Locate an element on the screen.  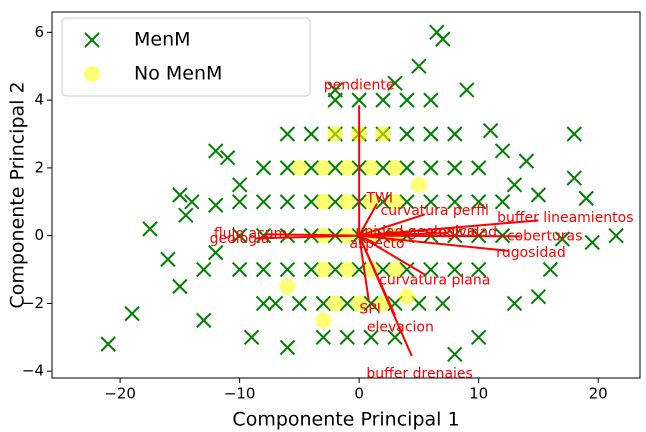
x-axis-label: Componente Principal 1 is located at coordinates (345, 420).